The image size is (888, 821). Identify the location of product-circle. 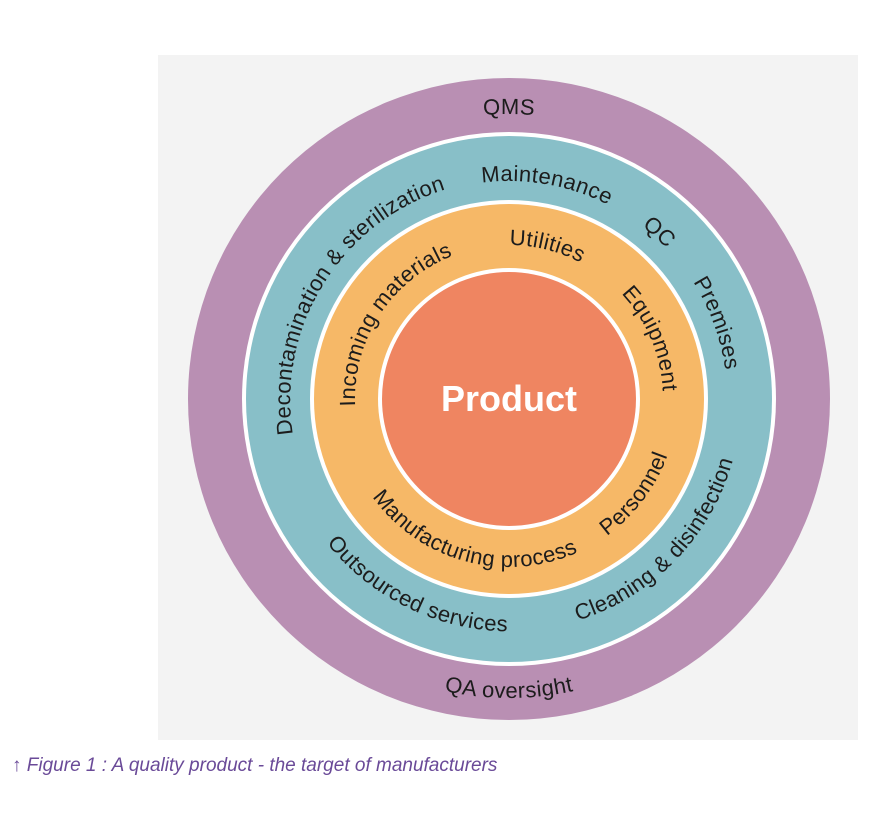
(509, 399).